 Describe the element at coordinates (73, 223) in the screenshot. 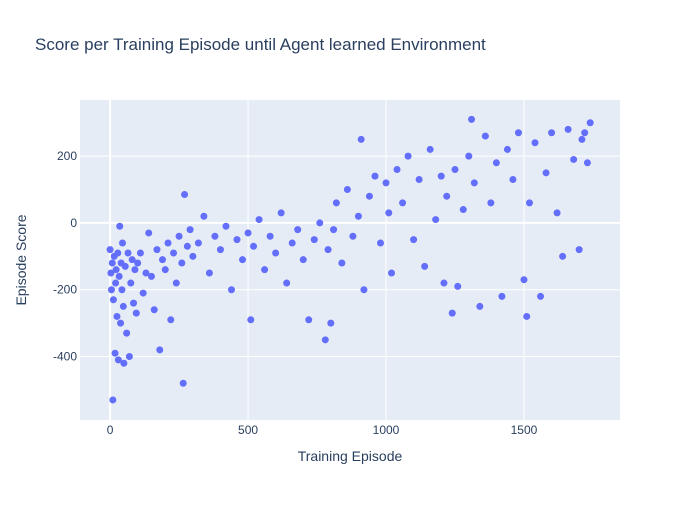

I see `y-tick-label: 0` at that location.